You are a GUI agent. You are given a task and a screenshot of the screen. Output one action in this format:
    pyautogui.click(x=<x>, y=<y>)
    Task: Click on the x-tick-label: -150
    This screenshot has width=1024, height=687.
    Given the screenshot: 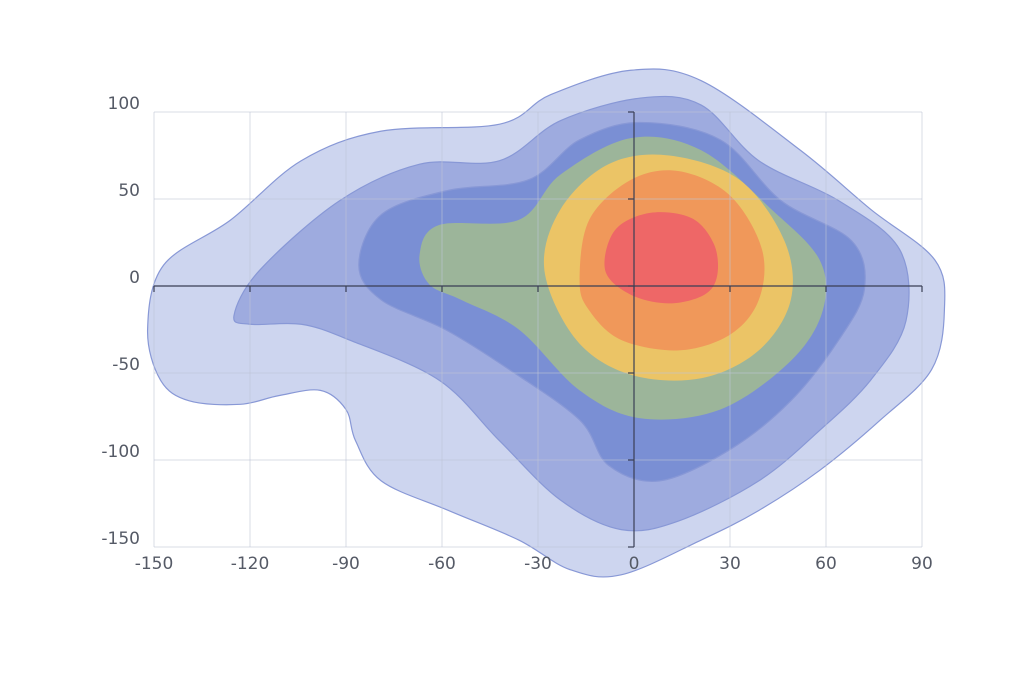 What is the action you would take?
    pyautogui.click(x=154, y=564)
    